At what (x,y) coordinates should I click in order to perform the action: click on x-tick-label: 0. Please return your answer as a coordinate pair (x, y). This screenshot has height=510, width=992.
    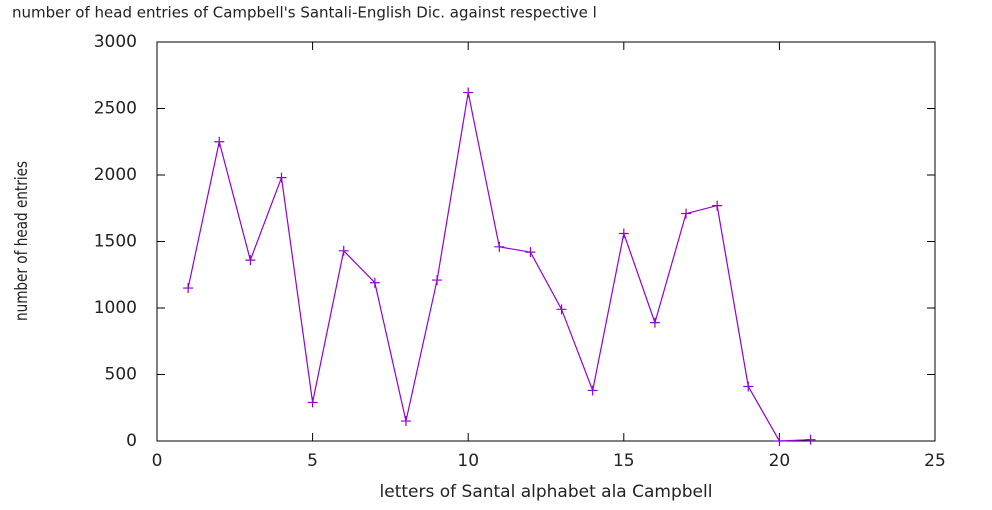
    Looking at the image, I should click on (157, 461).